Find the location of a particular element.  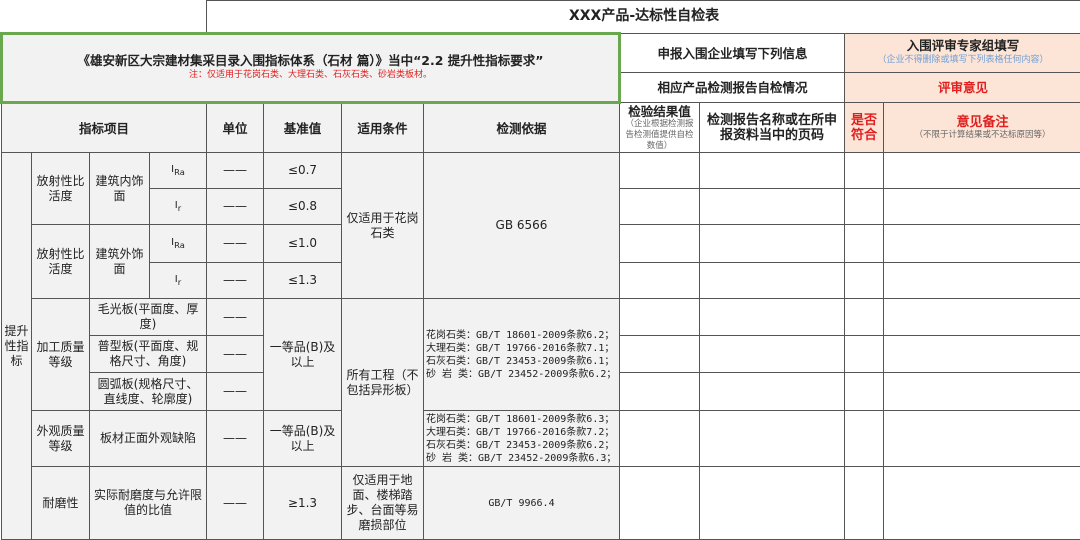

item-wear-ratio: 实际耐磨度与允许限值的比值 is located at coordinates (148, 503).